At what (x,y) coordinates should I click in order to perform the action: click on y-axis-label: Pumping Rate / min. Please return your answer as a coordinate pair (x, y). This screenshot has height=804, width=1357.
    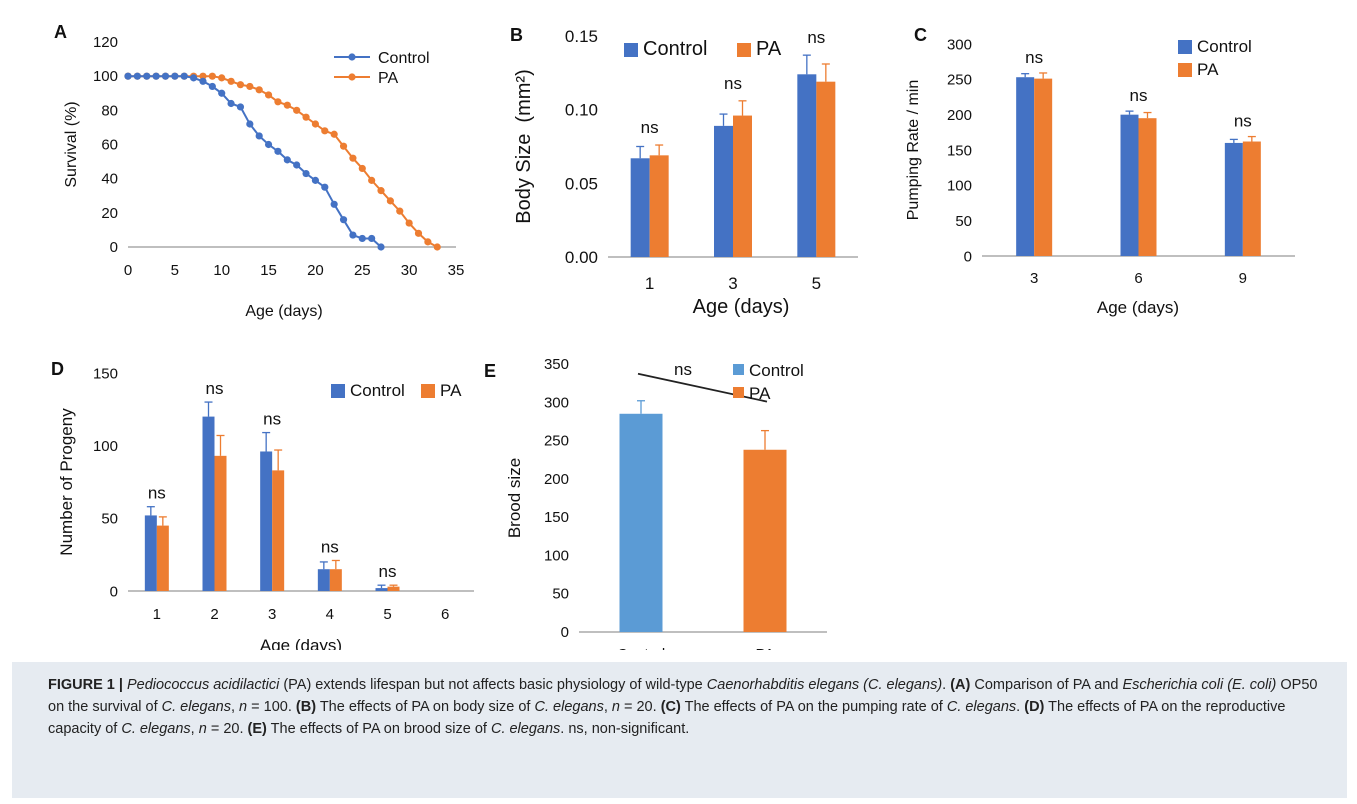
    Looking at the image, I should click on (913, 150).